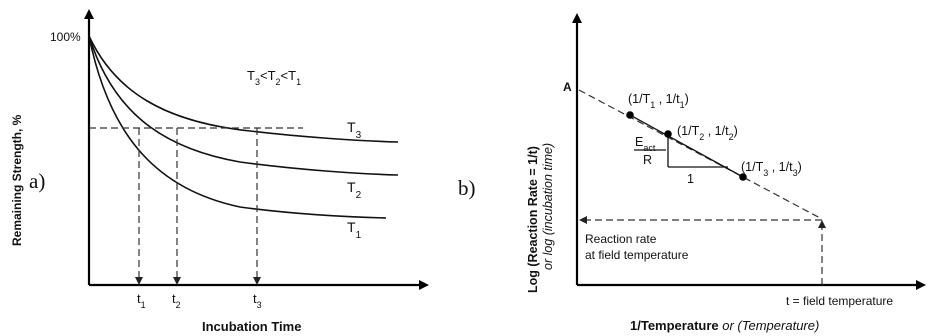 The width and height of the screenshot is (929, 336). What do you see at coordinates (690, 179) in the screenshot?
I see `slope-run-label: 1` at bounding box center [690, 179].